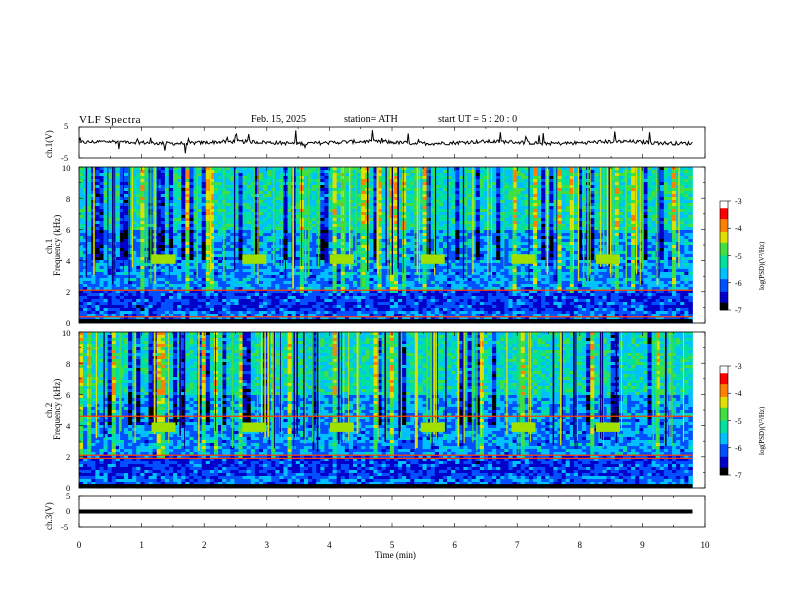 The width and height of the screenshot is (792, 612). Describe the element at coordinates (79, 545) in the screenshot. I see `x-tick-label: 0` at that location.